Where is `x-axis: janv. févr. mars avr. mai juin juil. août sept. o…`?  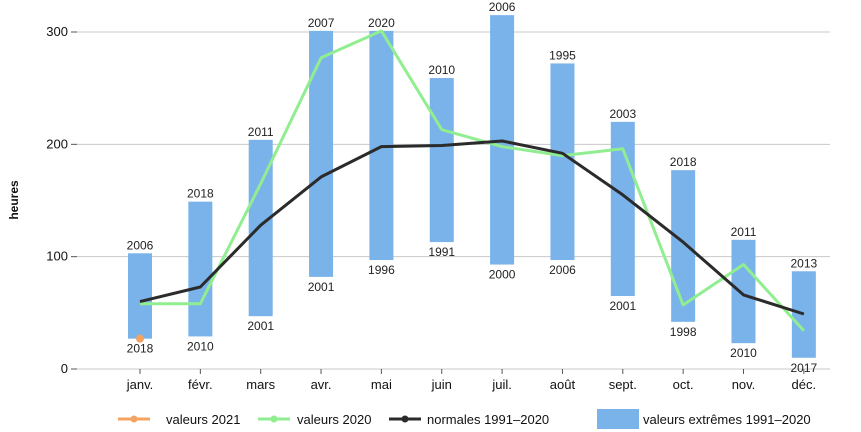 x-axis: janv. févr. mars avr. mai juin juil. août sept. o… is located at coordinates (471, 380).